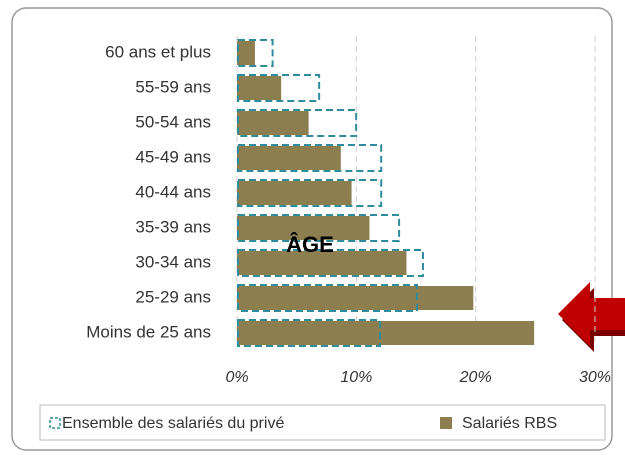 Image resolution: width=625 pixels, height=456 pixels. I want to click on y-tick-label: 50-54 ans, so click(173, 121).